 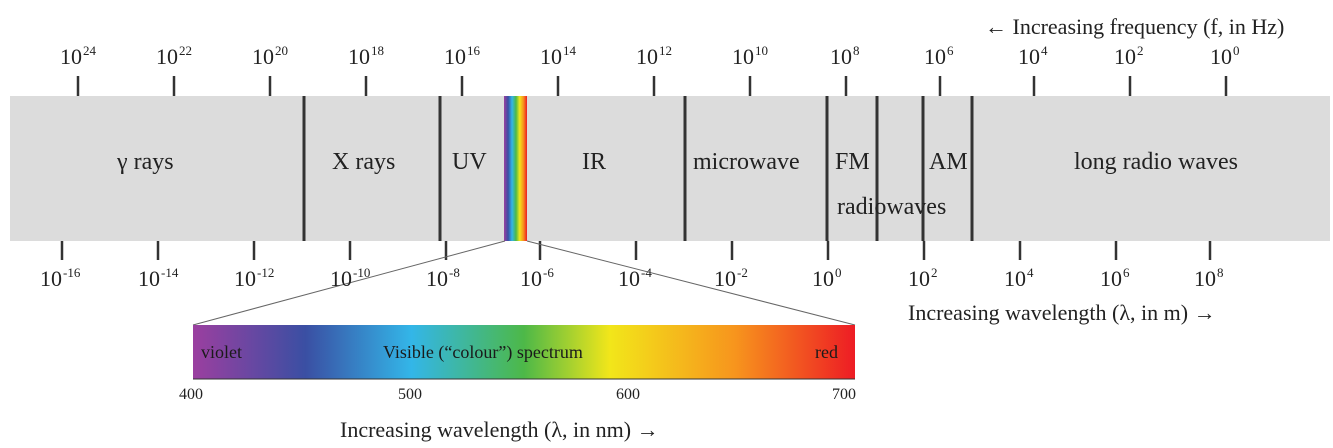 What do you see at coordinates (350, 278) in the screenshot?
I see `wl-label: 10-10` at bounding box center [350, 278].